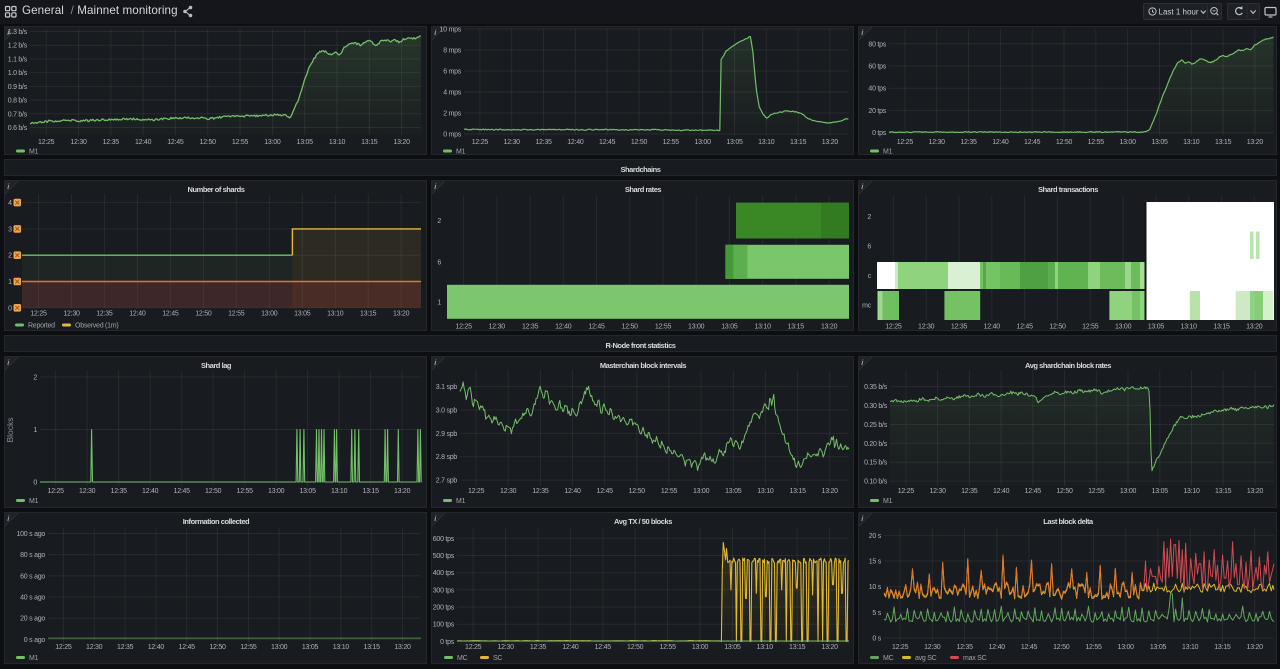 The height and width of the screenshot is (669, 1280). Describe the element at coordinates (447, 481) in the screenshot. I see `svg-text: 2.7 spb` at that location.